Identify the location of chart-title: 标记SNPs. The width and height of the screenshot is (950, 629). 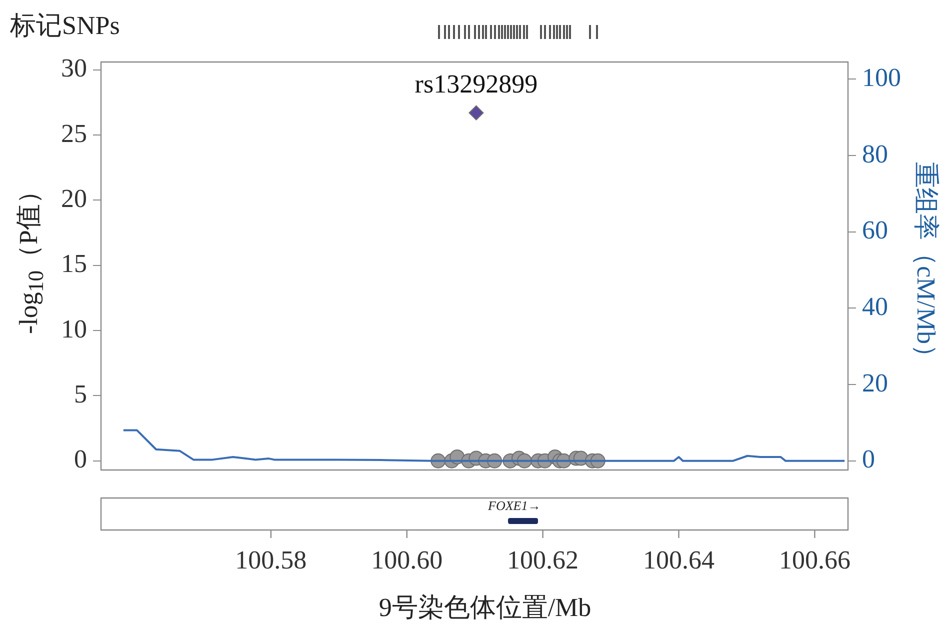
(65, 26).